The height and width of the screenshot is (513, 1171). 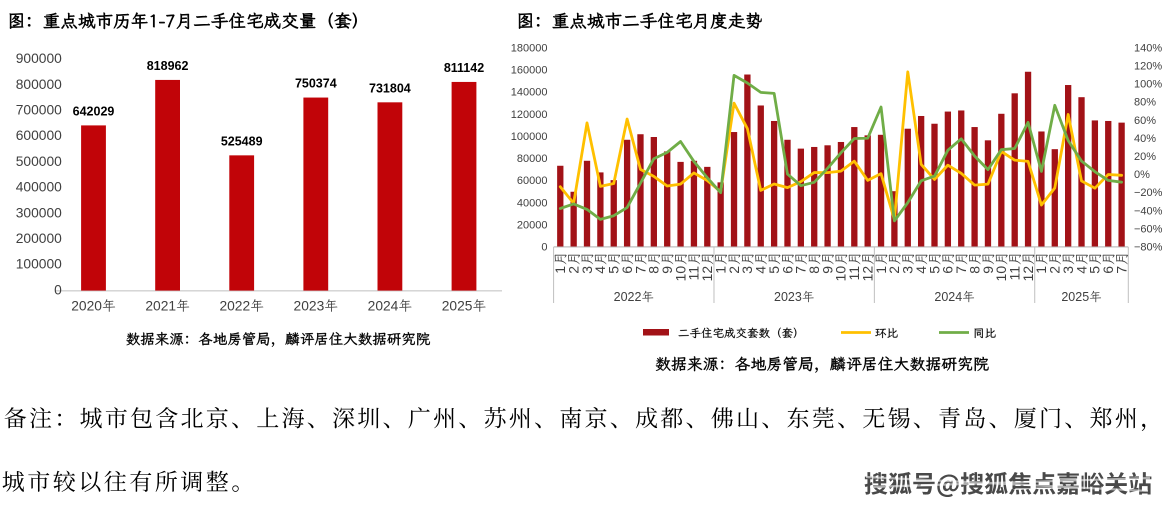 I want to click on svg-text: 120%, so click(x=1148, y=67).